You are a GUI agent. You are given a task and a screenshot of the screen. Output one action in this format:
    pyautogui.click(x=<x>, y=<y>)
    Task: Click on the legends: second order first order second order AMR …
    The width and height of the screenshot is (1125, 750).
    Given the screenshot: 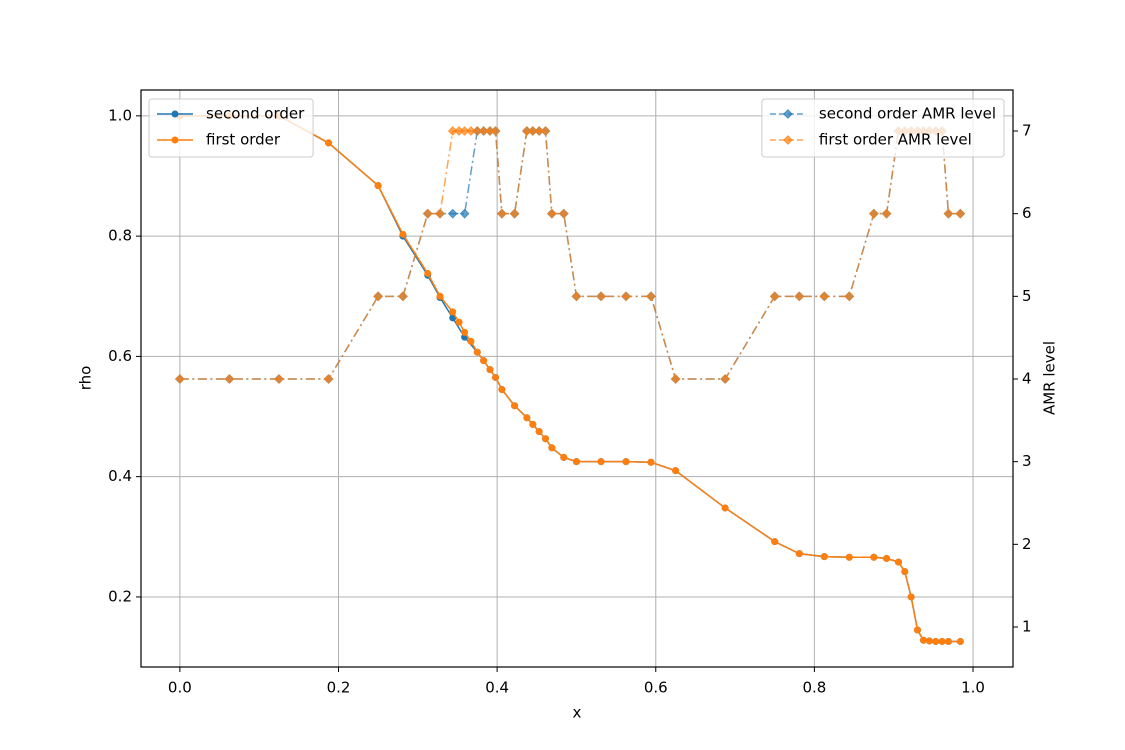 What is the action you would take?
    pyautogui.click(x=576, y=128)
    